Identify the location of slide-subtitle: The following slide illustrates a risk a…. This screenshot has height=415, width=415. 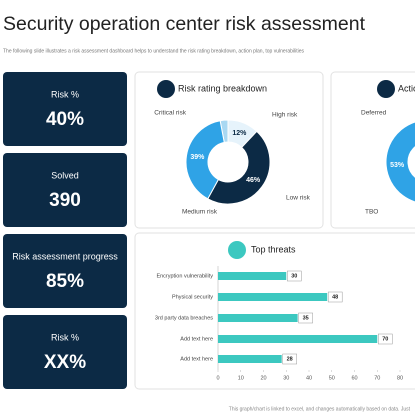
(153, 51).